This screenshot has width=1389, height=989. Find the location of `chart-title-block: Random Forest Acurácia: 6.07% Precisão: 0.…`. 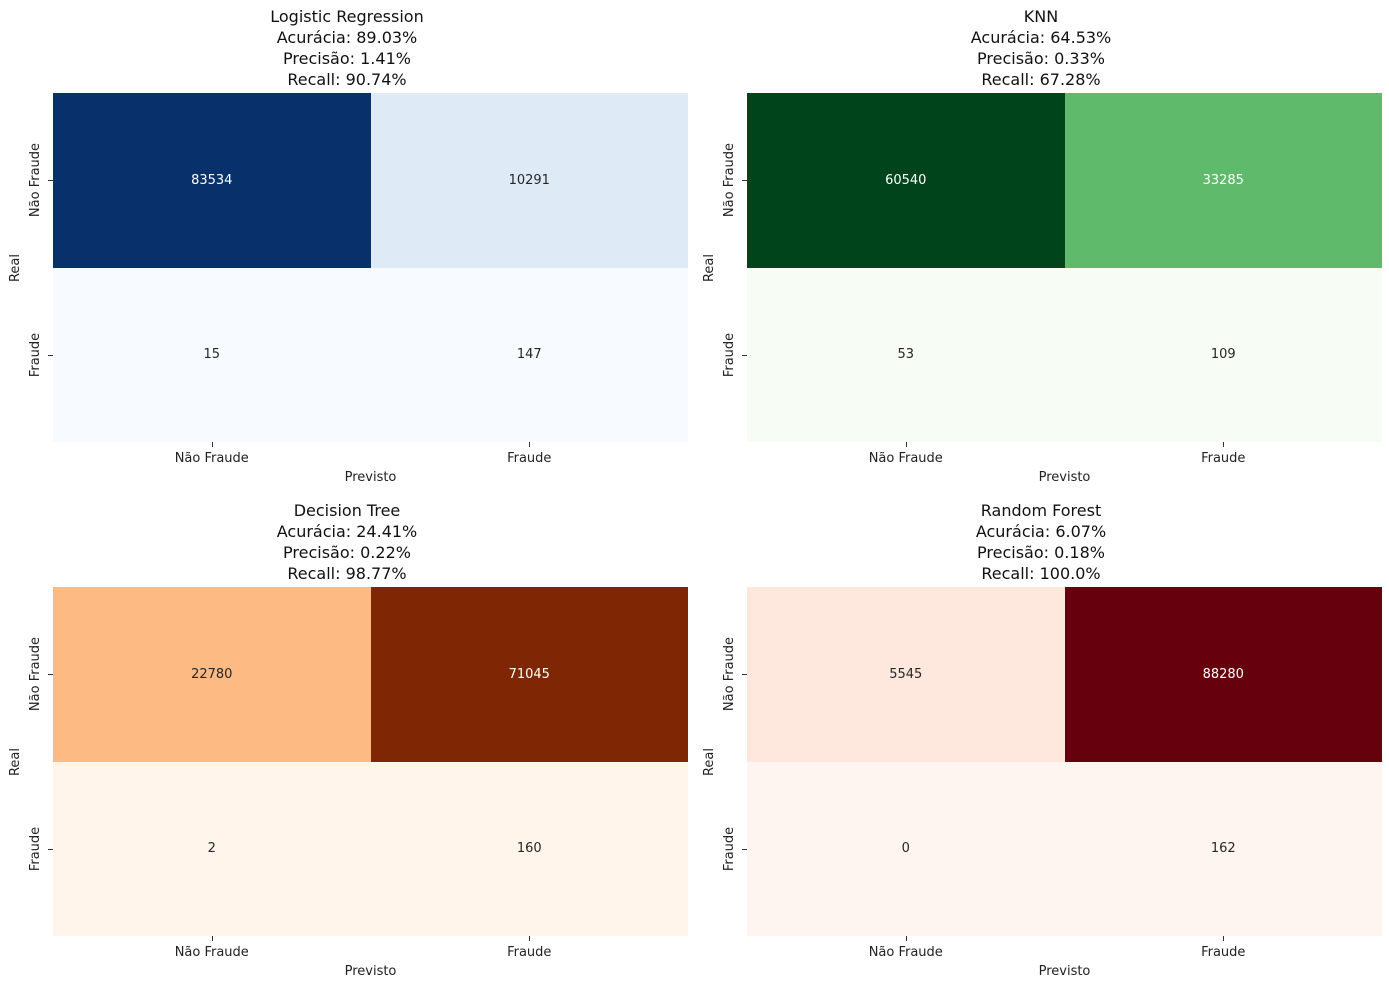

chart-title-block: Random Forest Acurácia: 6.07% Precisão: 0.… is located at coordinates (1041, 542).